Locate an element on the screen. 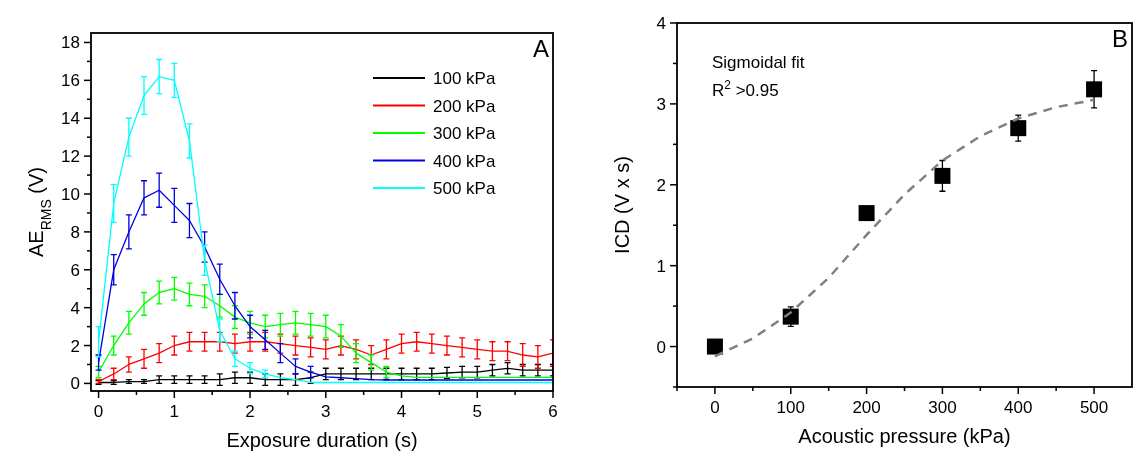  x-tick-label: 1 is located at coordinates (174, 411).